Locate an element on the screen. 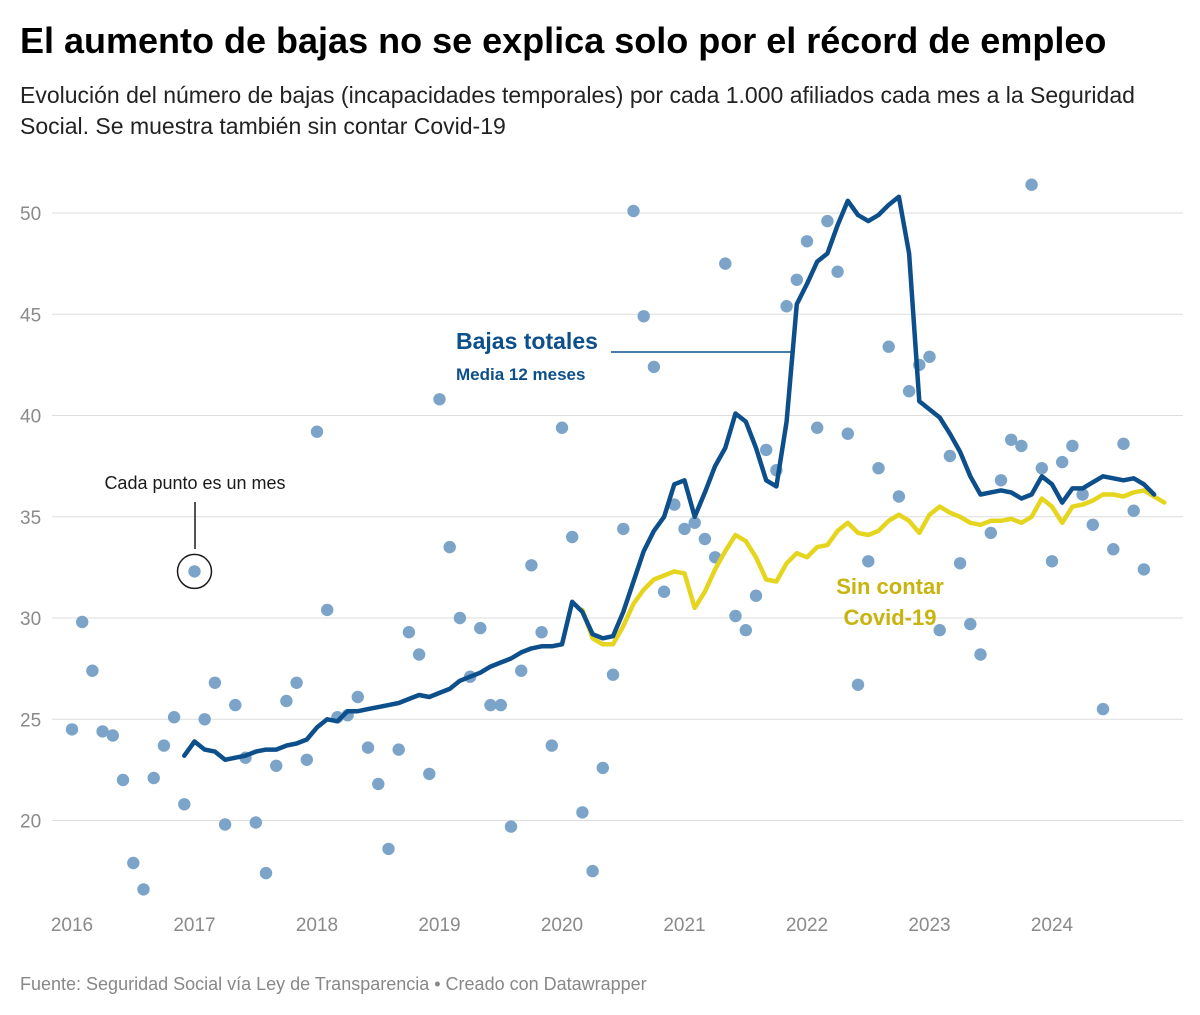 Image resolution: width=1200 pixels, height=1015 pixels. x-tick-label-2020: 2020 is located at coordinates (562, 925).